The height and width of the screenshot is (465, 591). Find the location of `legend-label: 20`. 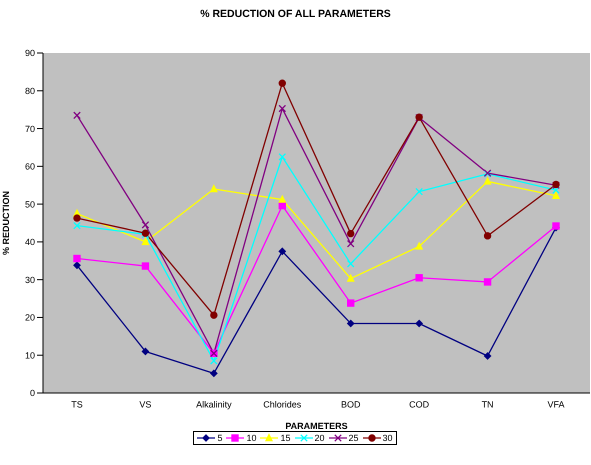

legend-label: 20 is located at coordinates (319, 438).